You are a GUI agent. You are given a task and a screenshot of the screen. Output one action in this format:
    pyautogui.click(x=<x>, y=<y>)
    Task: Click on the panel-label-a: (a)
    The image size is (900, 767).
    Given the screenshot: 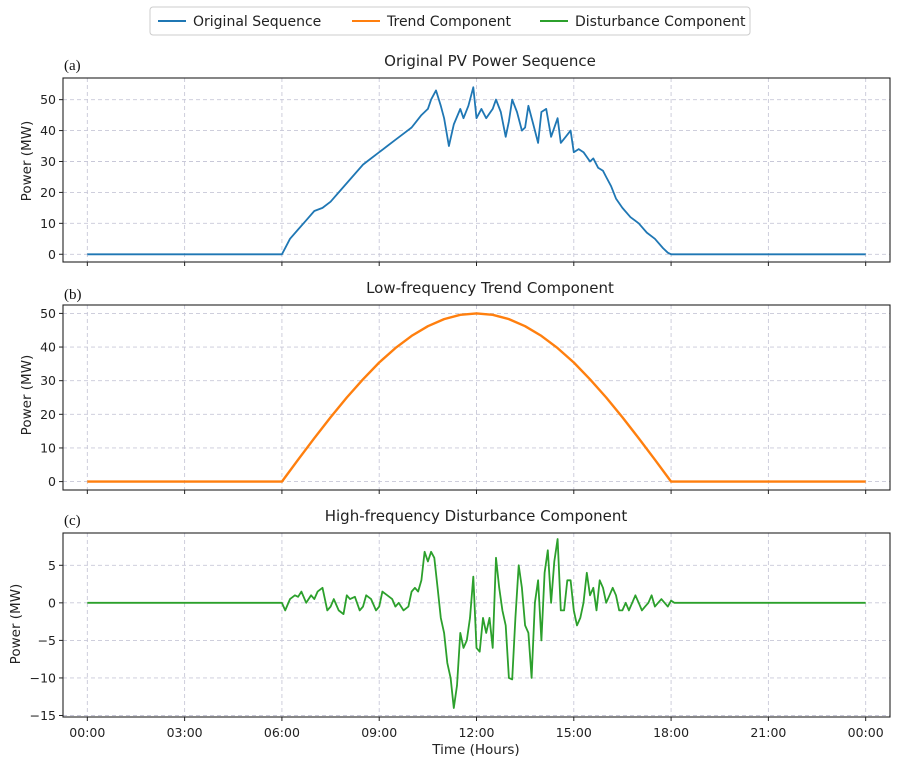 What is the action you would take?
    pyautogui.click(x=72, y=66)
    